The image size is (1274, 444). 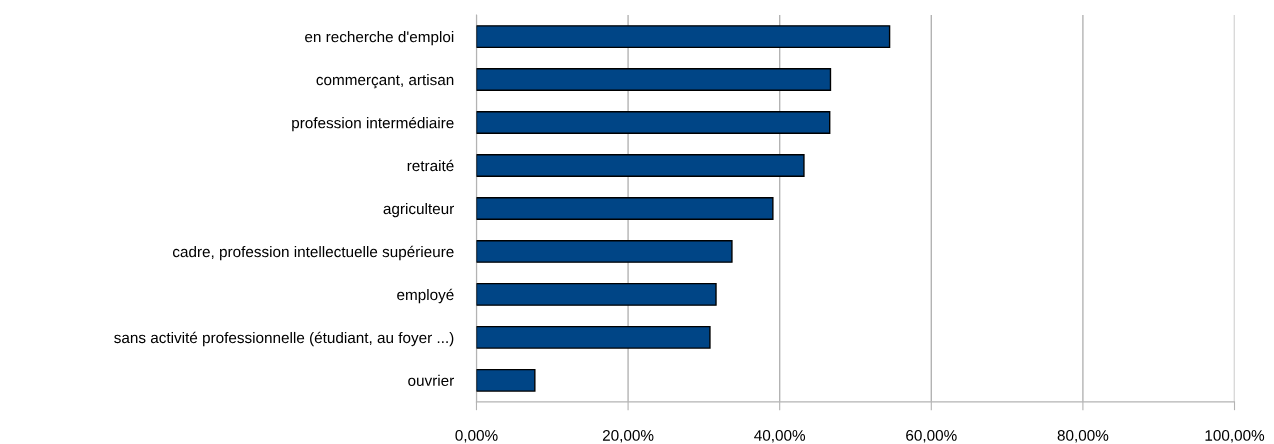 I want to click on x-tick-label: 20,00%, so click(x=628, y=436).